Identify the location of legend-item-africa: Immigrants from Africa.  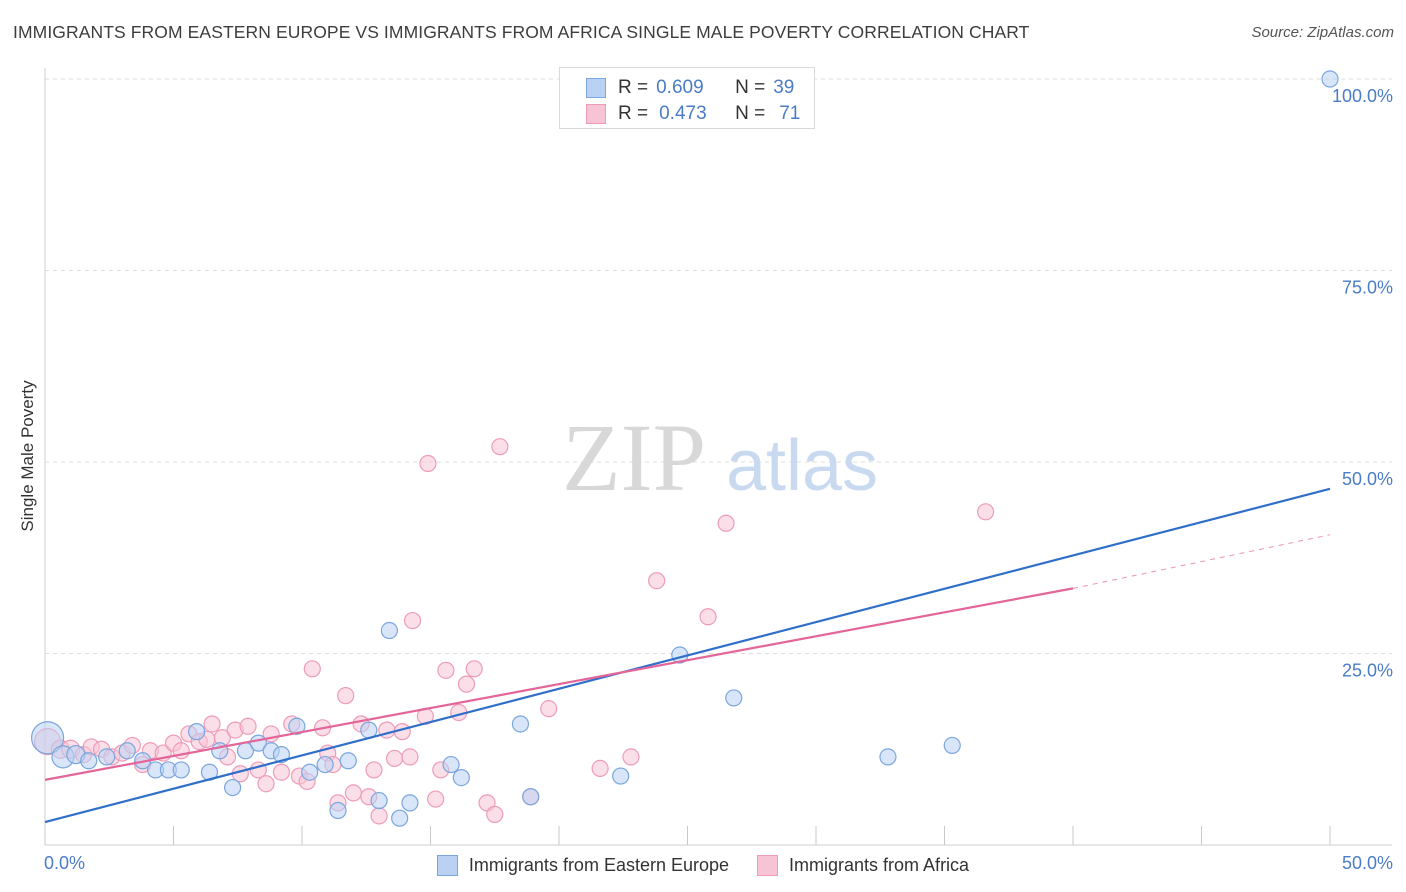
(863, 865).